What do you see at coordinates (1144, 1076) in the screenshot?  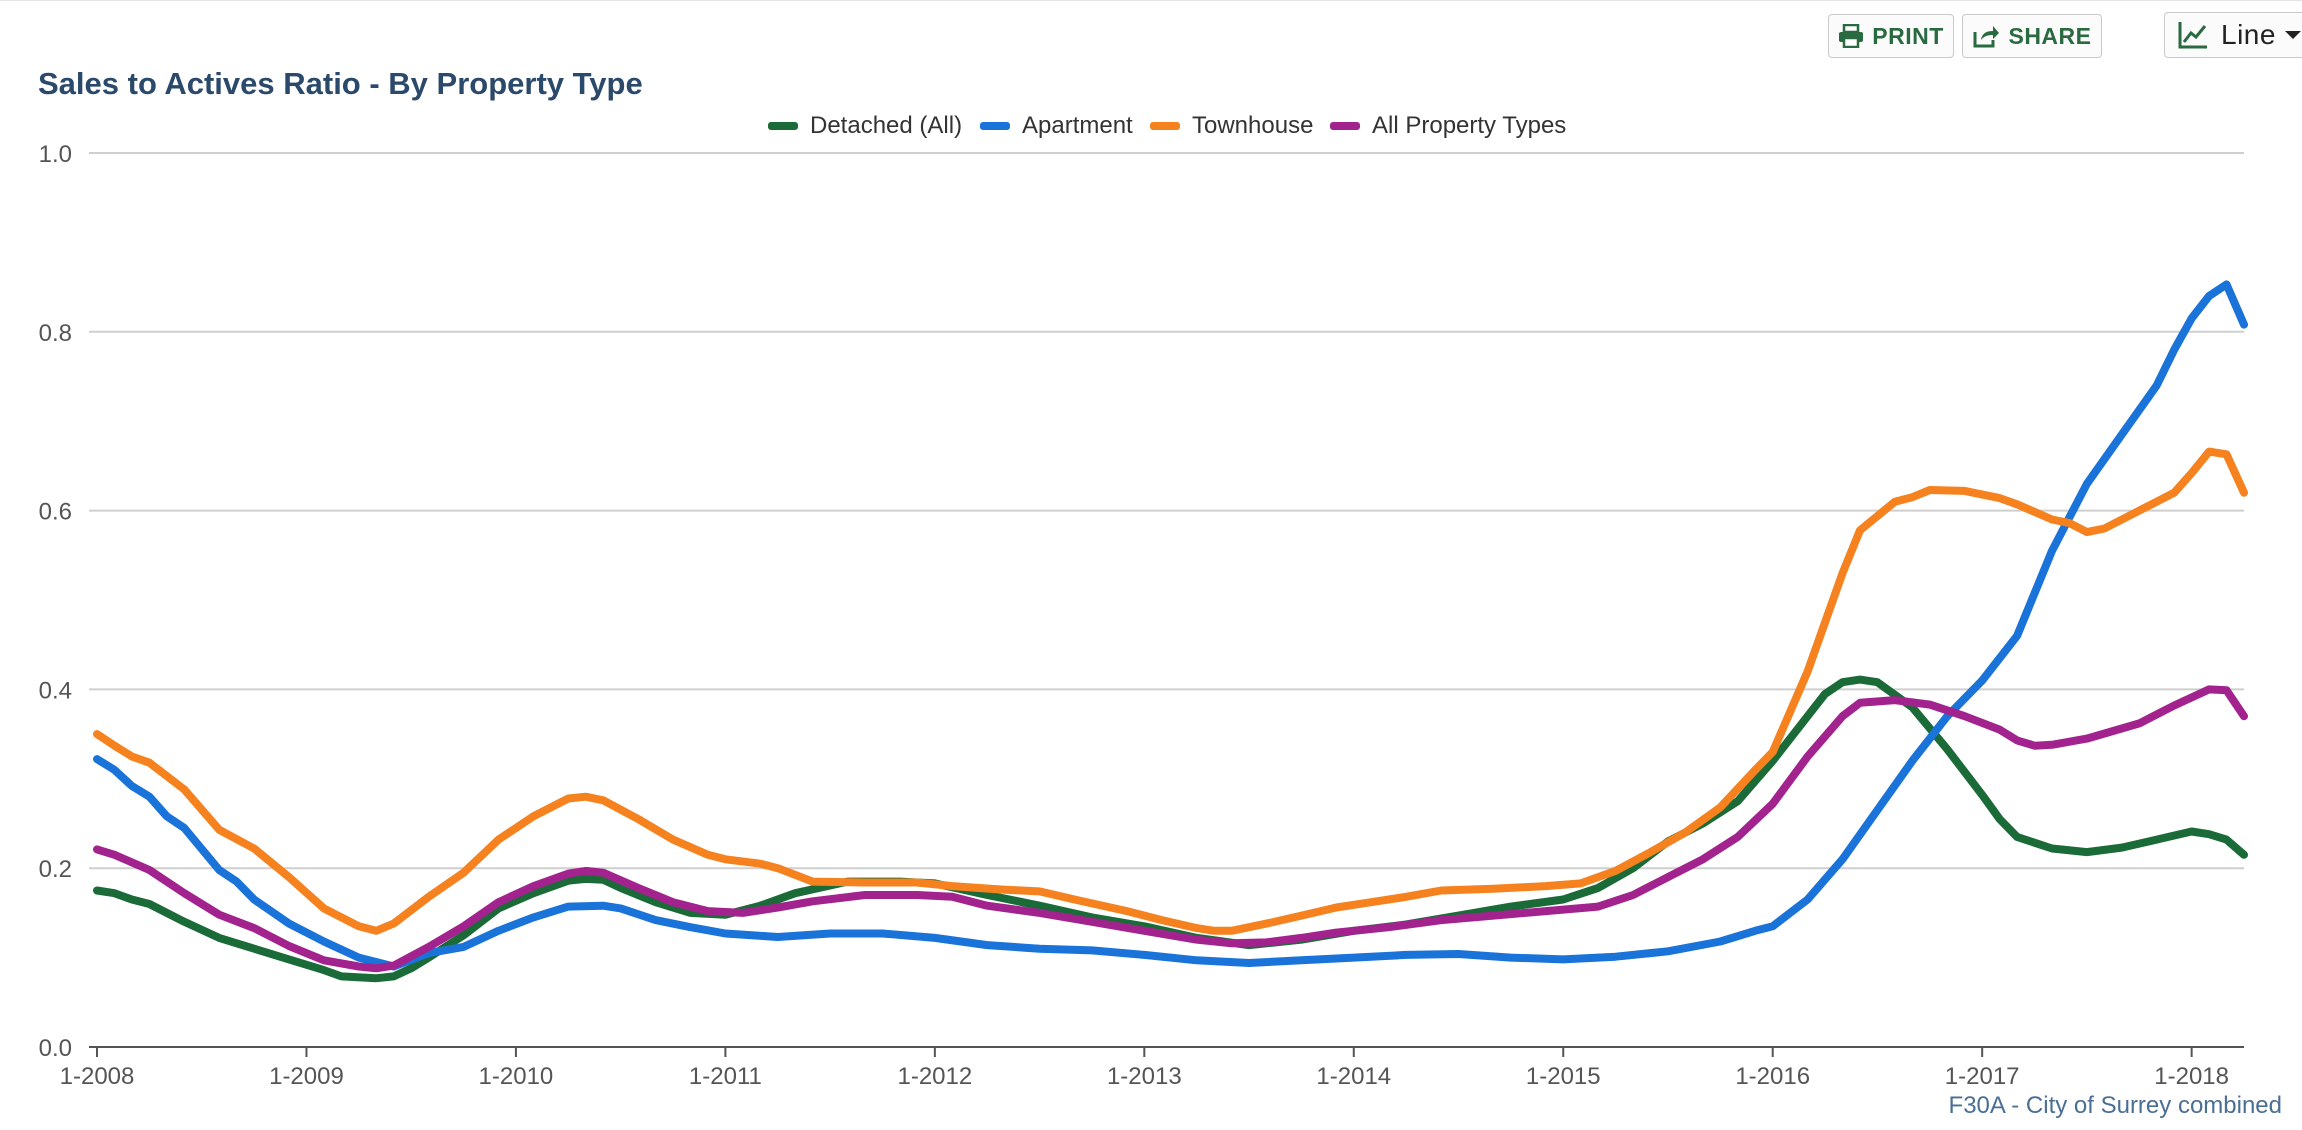 I see `x-tick-label: 1-2013` at bounding box center [1144, 1076].